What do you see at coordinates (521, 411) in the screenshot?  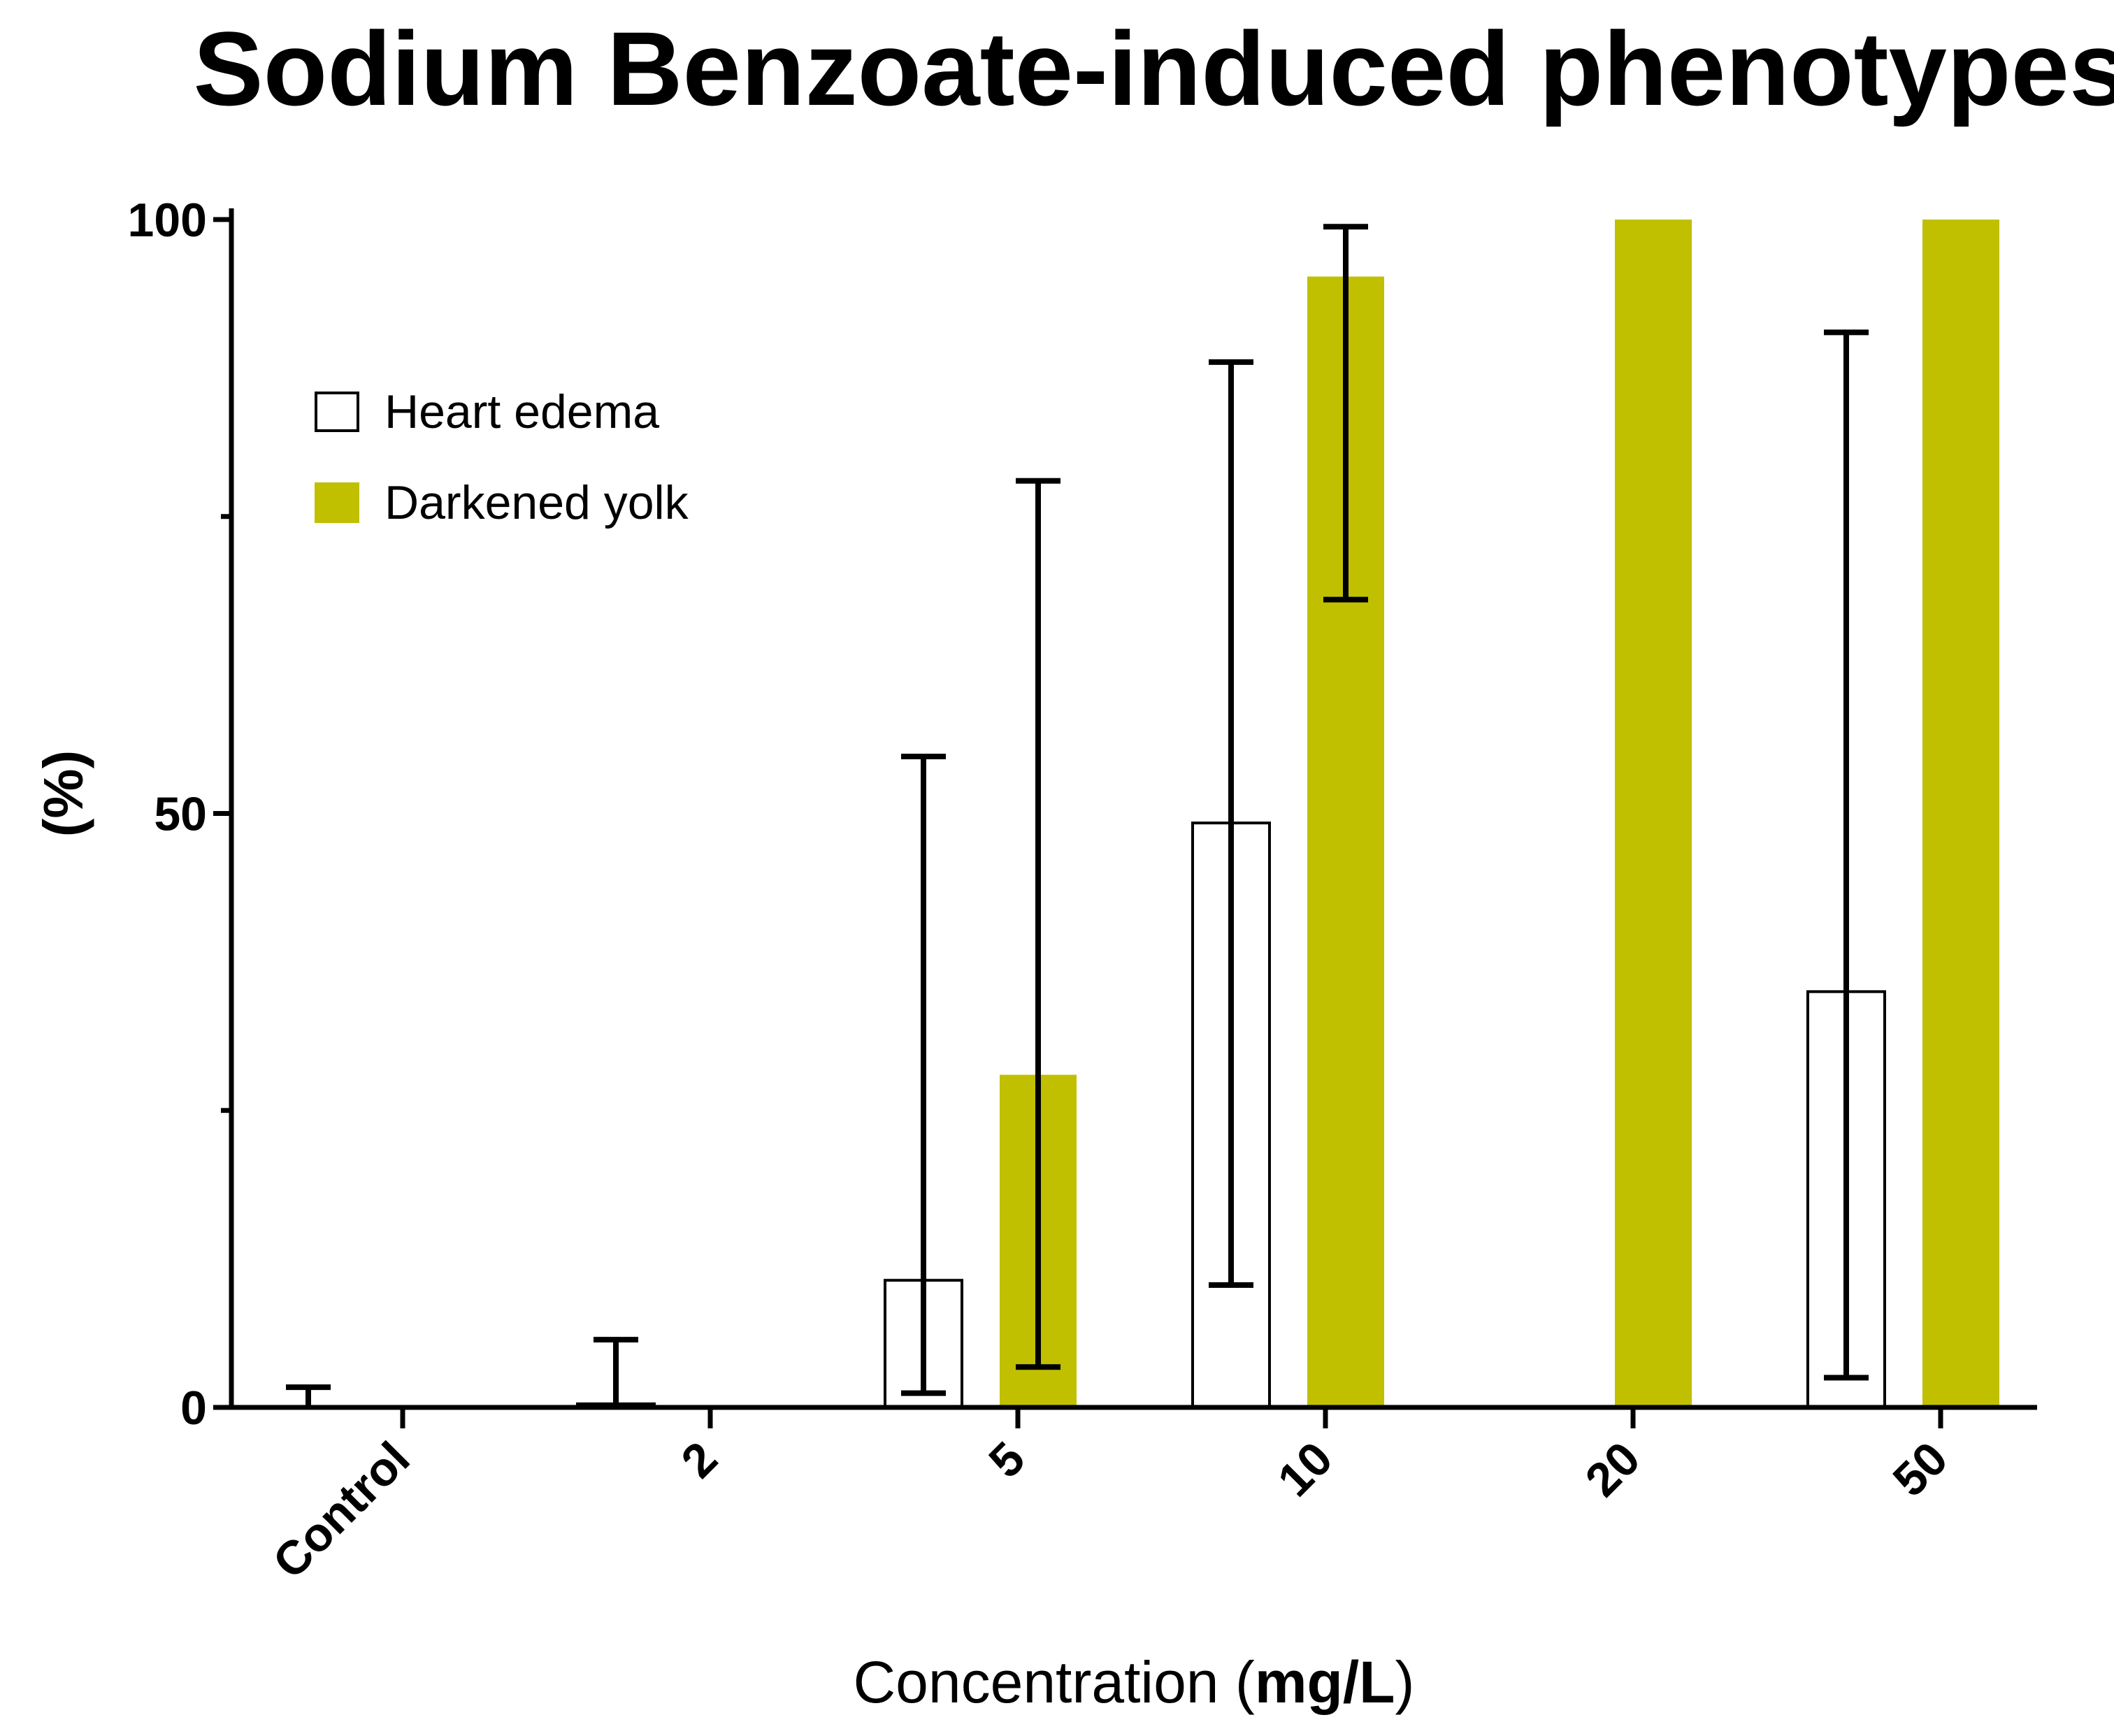 I see `legend-label-heart-edema: Heart edema` at bounding box center [521, 411].